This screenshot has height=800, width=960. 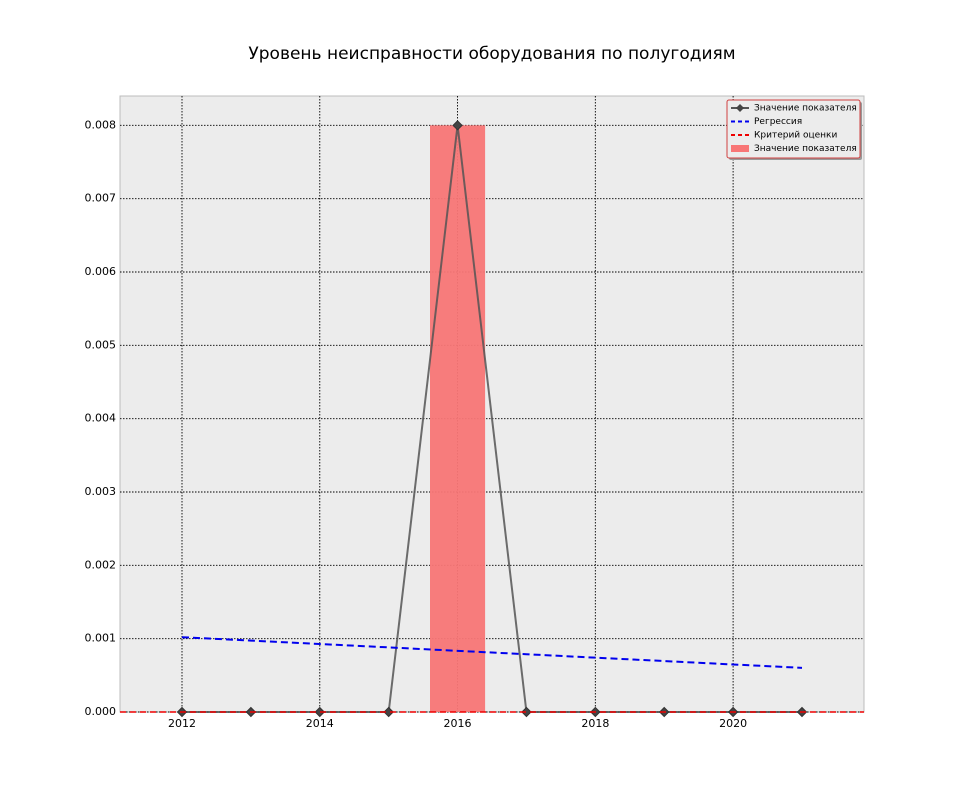 I want to click on y-tick-label: 0.005, so click(x=101, y=344).